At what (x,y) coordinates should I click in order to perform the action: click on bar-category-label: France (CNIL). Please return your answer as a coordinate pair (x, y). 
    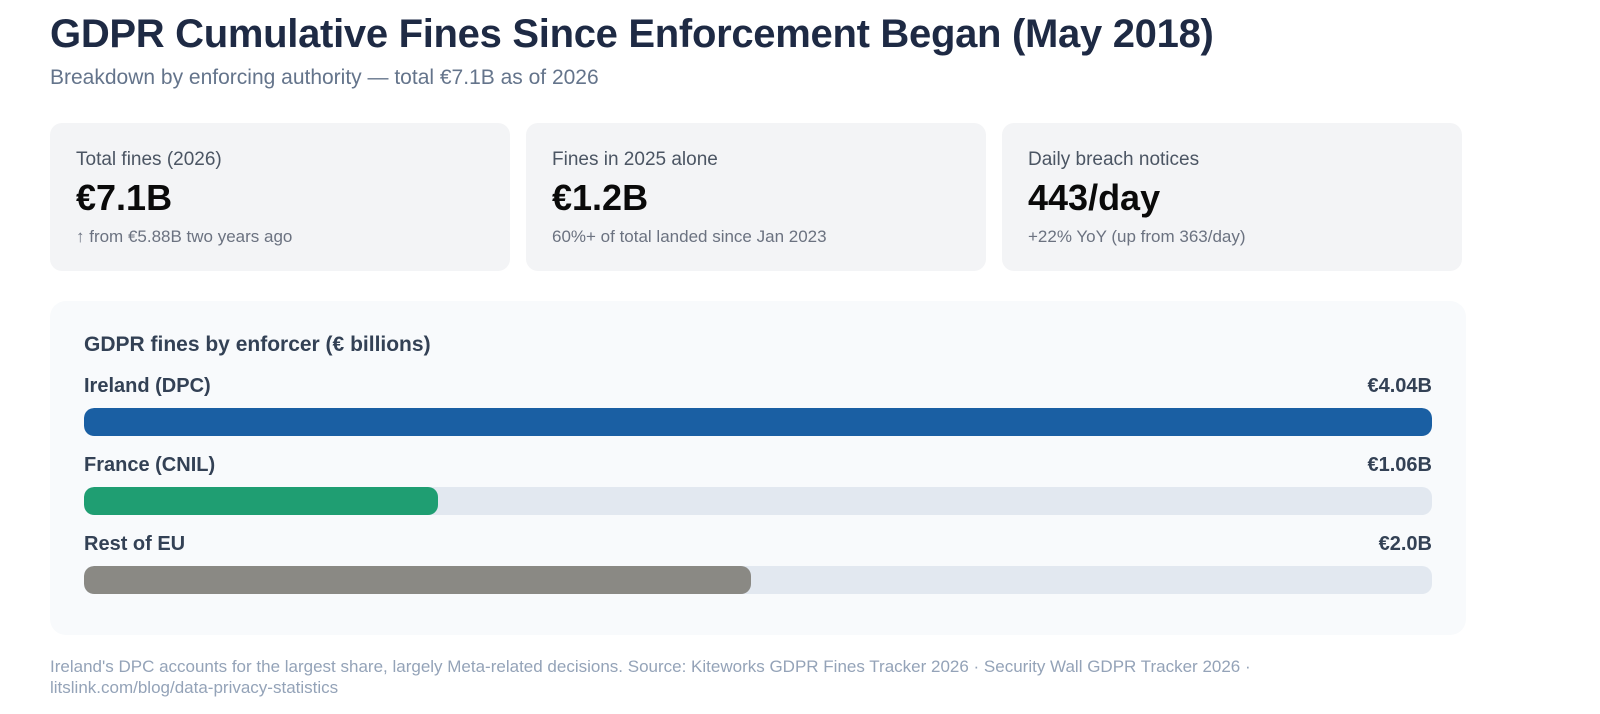
    Looking at the image, I should click on (150, 465).